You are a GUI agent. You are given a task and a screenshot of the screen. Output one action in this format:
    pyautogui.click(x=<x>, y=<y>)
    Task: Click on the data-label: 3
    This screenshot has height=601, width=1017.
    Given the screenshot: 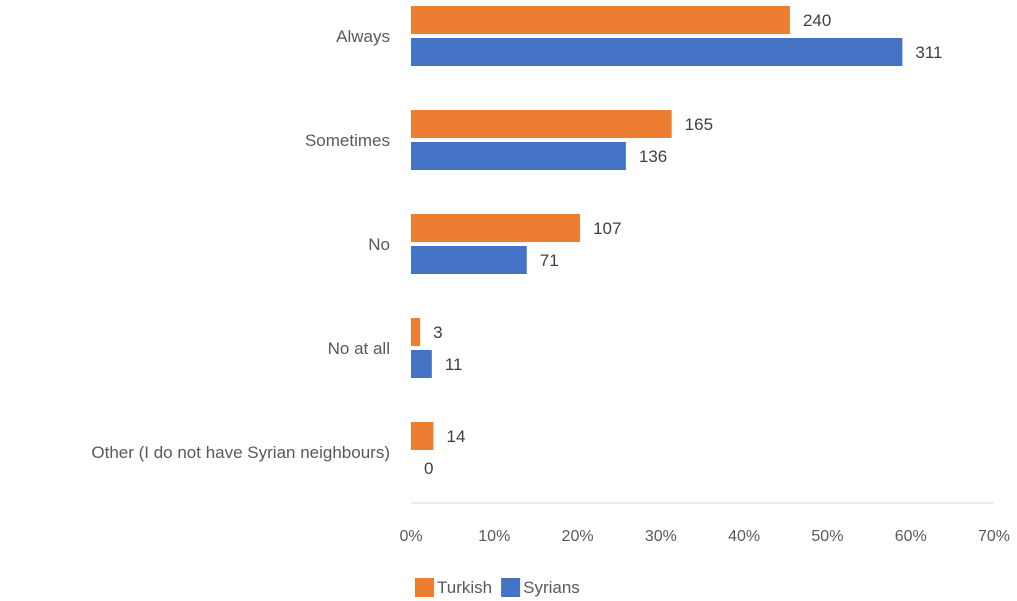 What is the action you would take?
    pyautogui.click(x=437, y=332)
    